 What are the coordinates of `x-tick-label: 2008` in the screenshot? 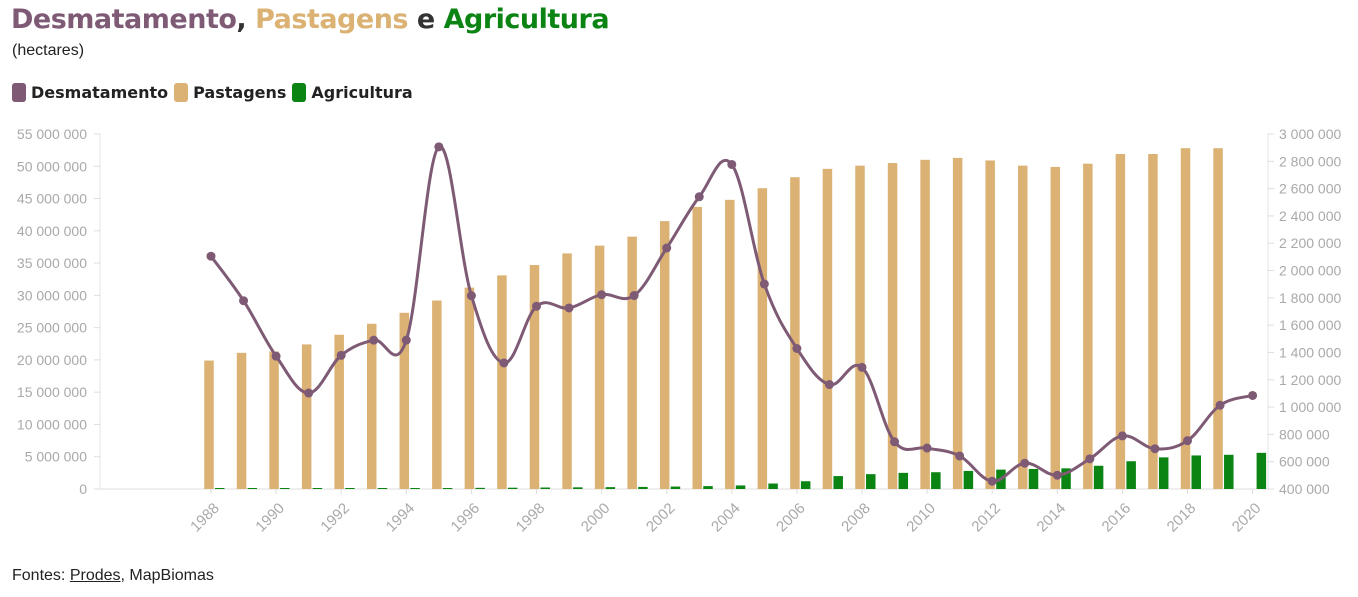 It's located at (856, 518).